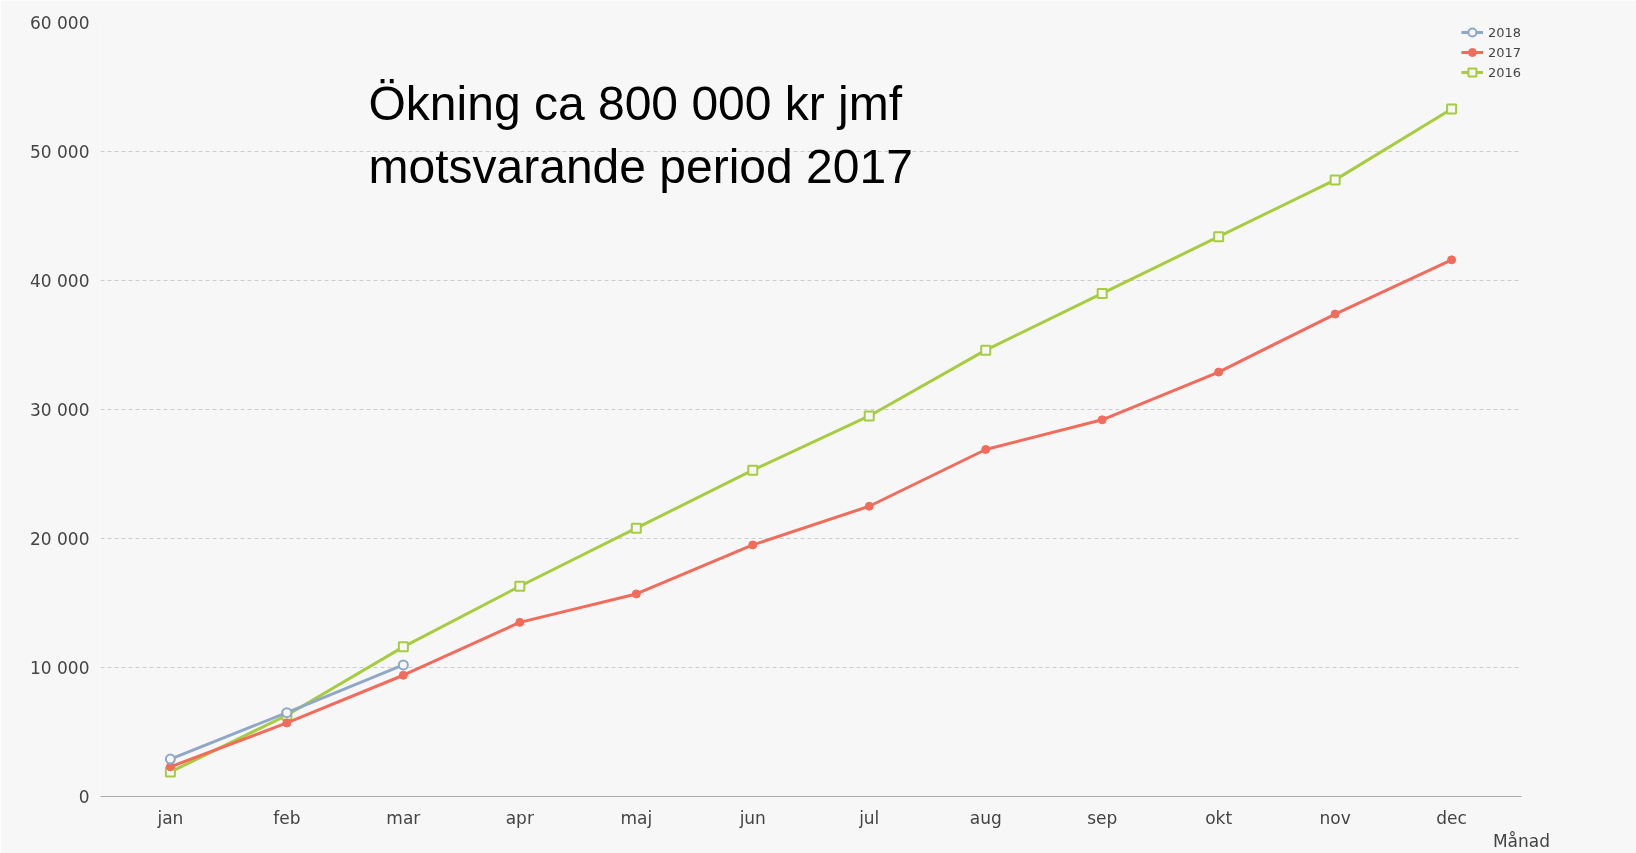 The width and height of the screenshot is (1636, 853). I want to click on x-tick-label: okt, so click(1219, 817).